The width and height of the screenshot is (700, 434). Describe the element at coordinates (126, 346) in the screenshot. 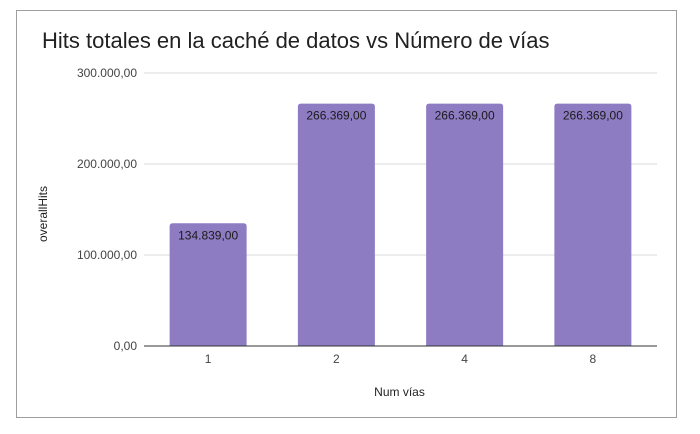

I see `y-tick-label: 0,00` at that location.